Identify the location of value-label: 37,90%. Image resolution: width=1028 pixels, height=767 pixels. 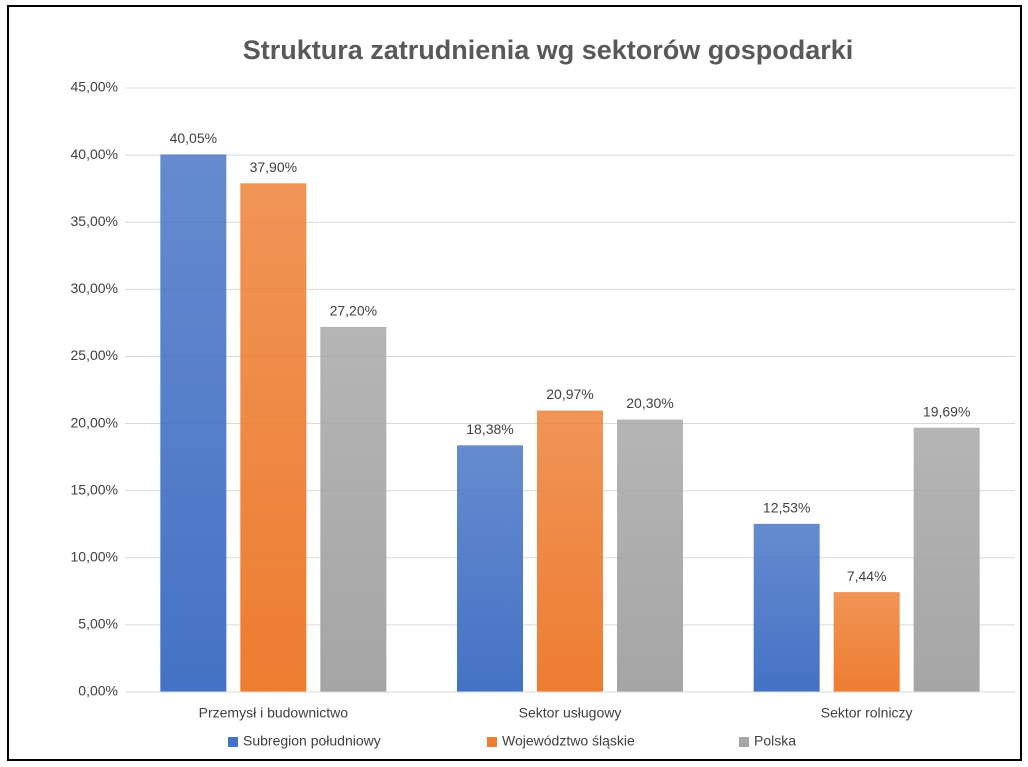
(273, 167).